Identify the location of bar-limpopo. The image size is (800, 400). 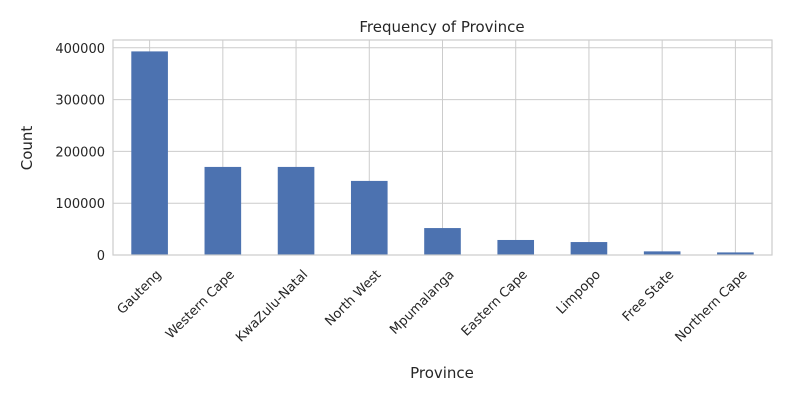
(589, 248).